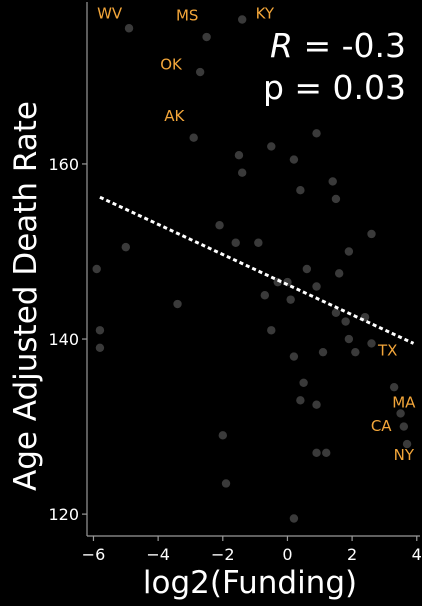 This screenshot has height=606, width=422. I want to click on x-tick-label: −4, so click(158, 554).